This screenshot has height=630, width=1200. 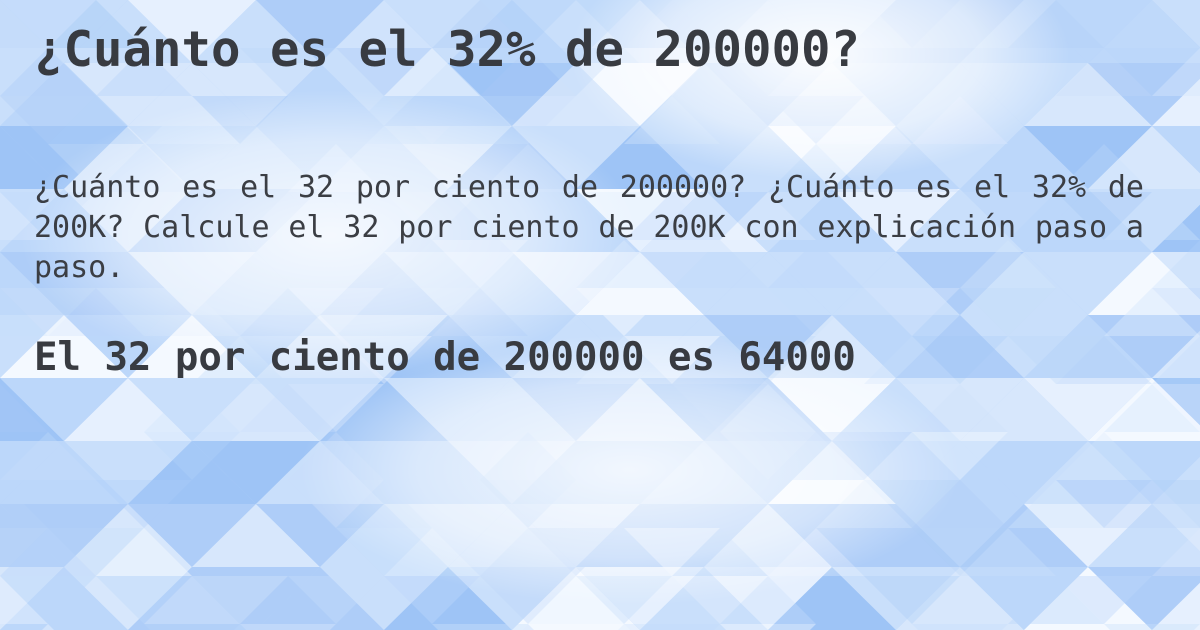 I want to click on page-title: ¿Cuánto es el 32% de 200000?, so click(x=447, y=49).